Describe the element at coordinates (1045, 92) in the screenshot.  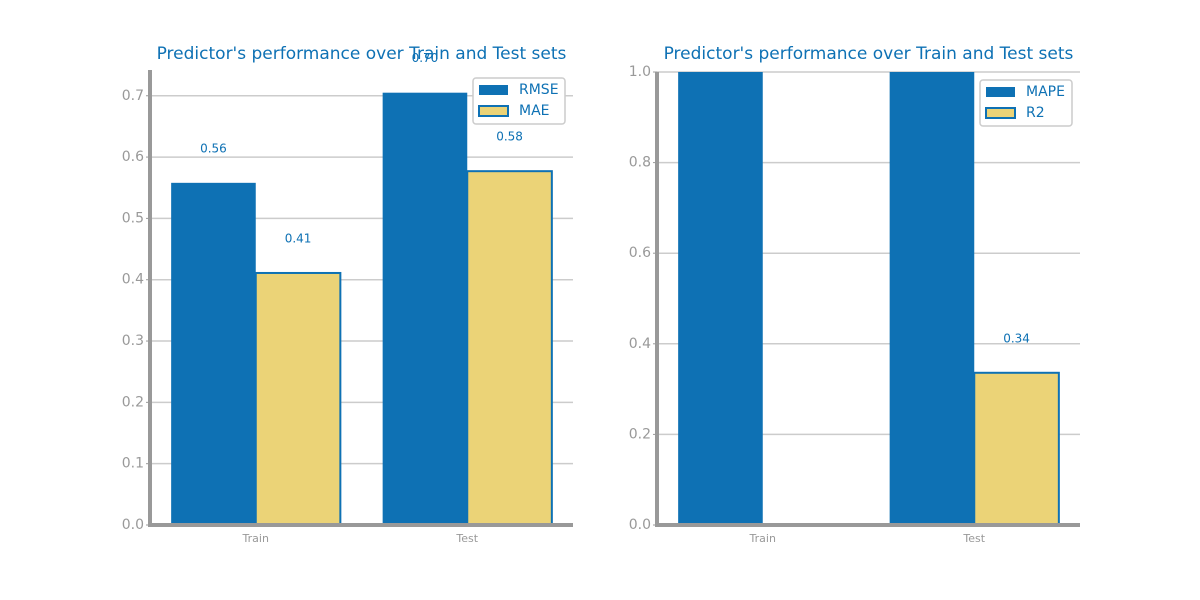
I see `legend-label: MAPE` at that location.